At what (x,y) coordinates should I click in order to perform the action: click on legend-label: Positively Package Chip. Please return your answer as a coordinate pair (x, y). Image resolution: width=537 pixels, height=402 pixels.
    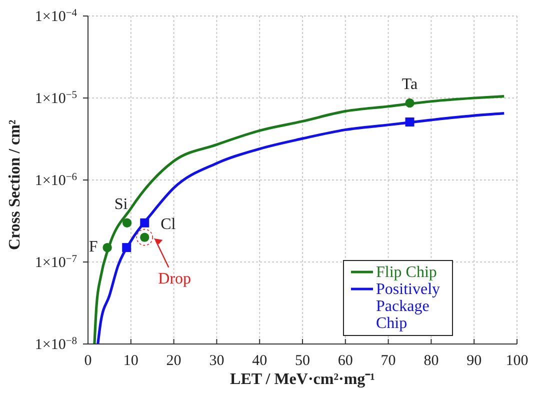
    Looking at the image, I should click on (409, 306).